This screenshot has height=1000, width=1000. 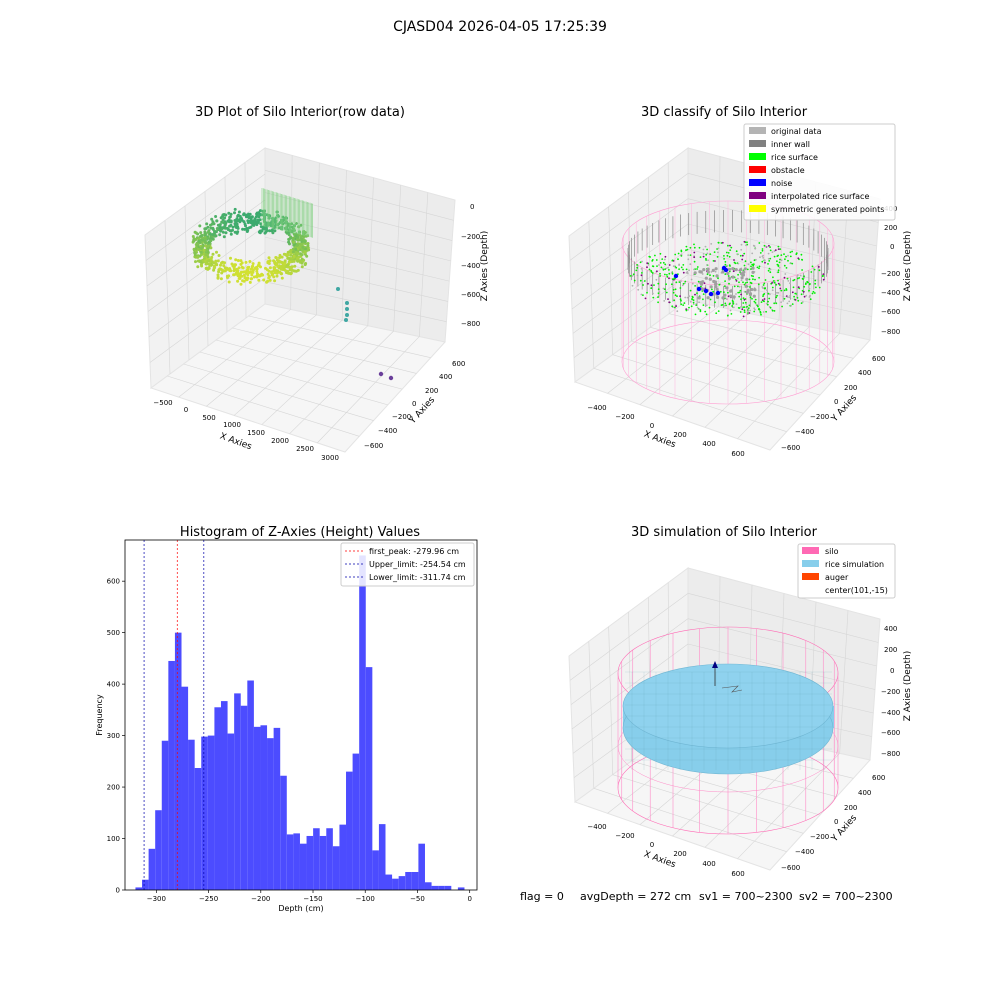 I want to click on legend-swatch, so click(x=757, y=143).